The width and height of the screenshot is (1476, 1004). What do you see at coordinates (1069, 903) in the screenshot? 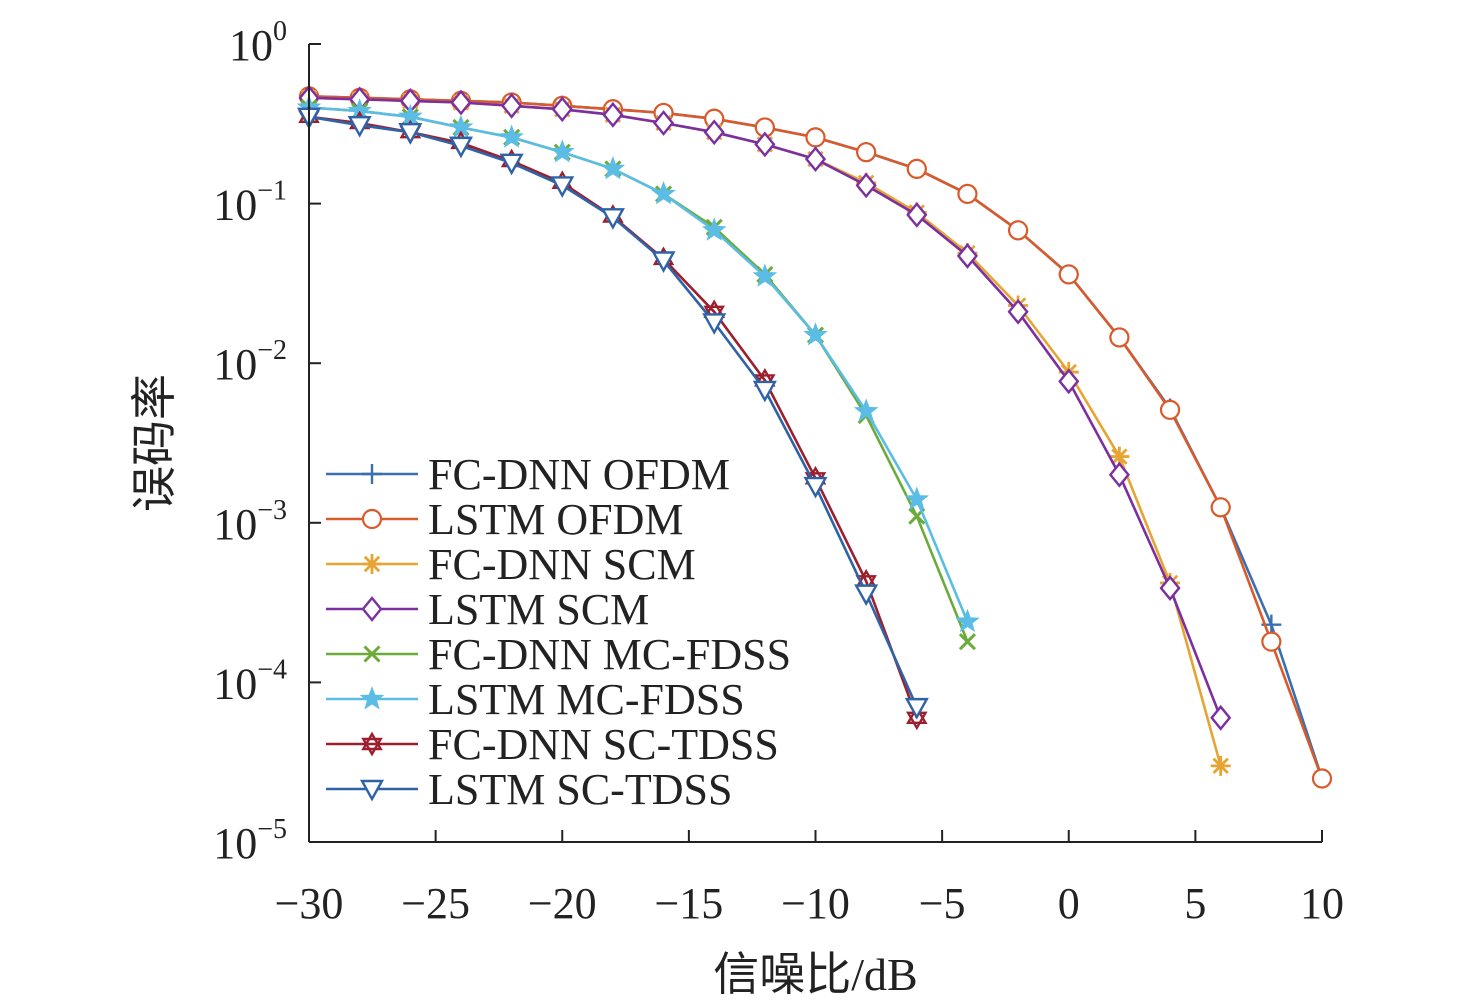
I see `x-tick-label: 0` at bounding box center [1069, 903].